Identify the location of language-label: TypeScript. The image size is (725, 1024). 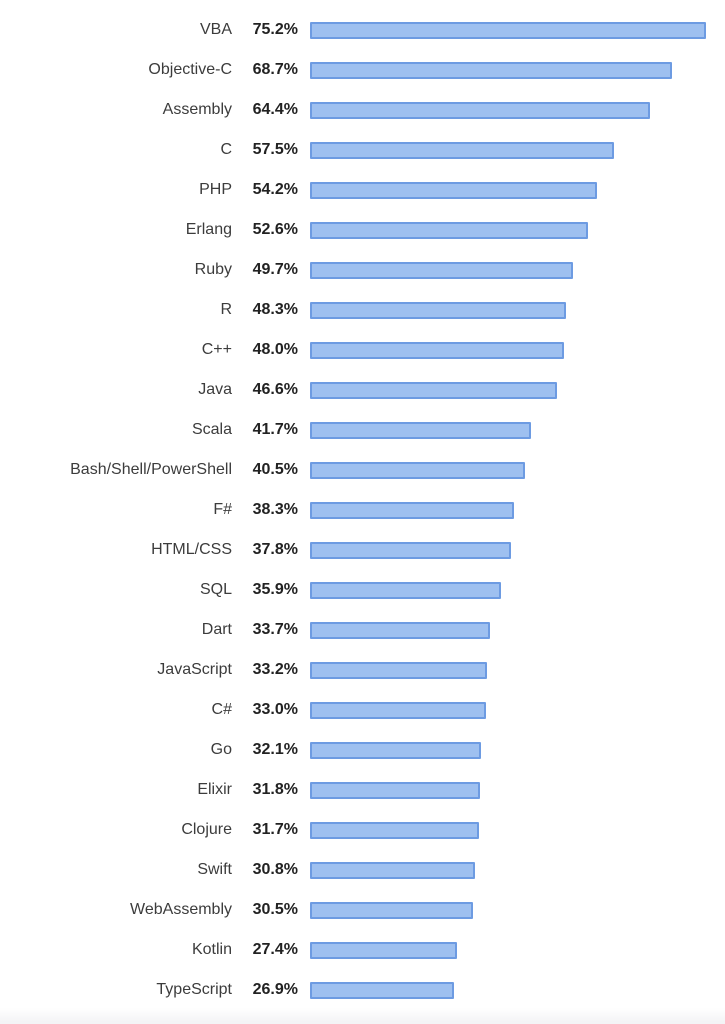
(194, 989).